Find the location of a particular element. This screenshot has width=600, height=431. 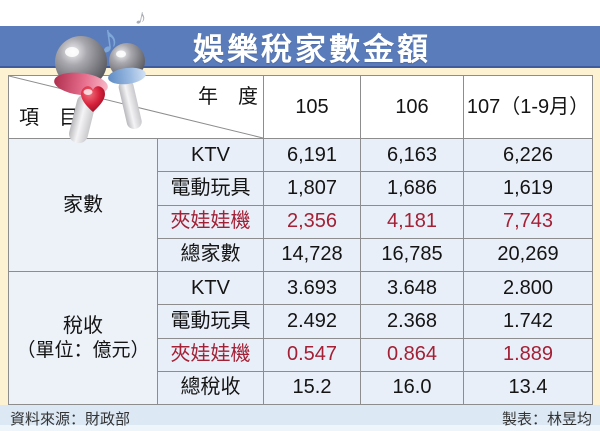

data-source-label: 資料來源：財政部 is located at coordinates (70, 419).